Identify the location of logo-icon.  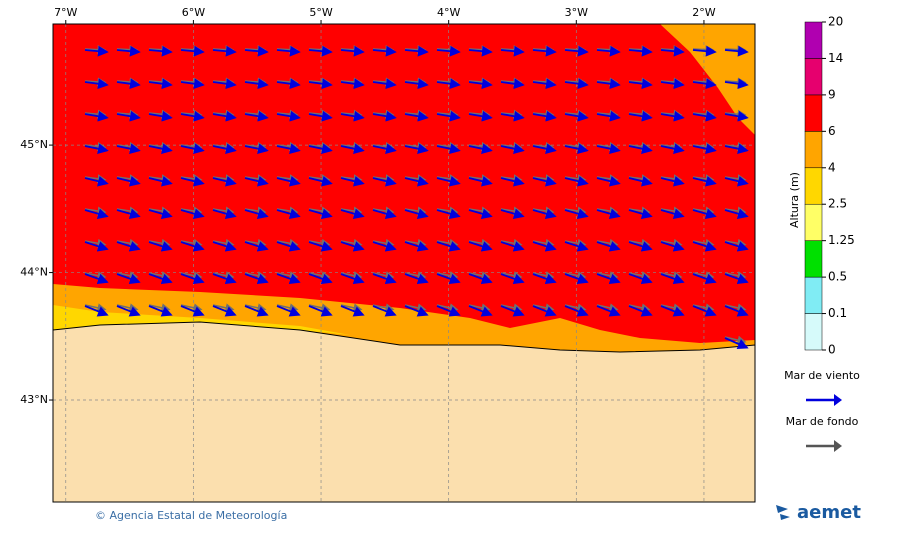
(783, 512).